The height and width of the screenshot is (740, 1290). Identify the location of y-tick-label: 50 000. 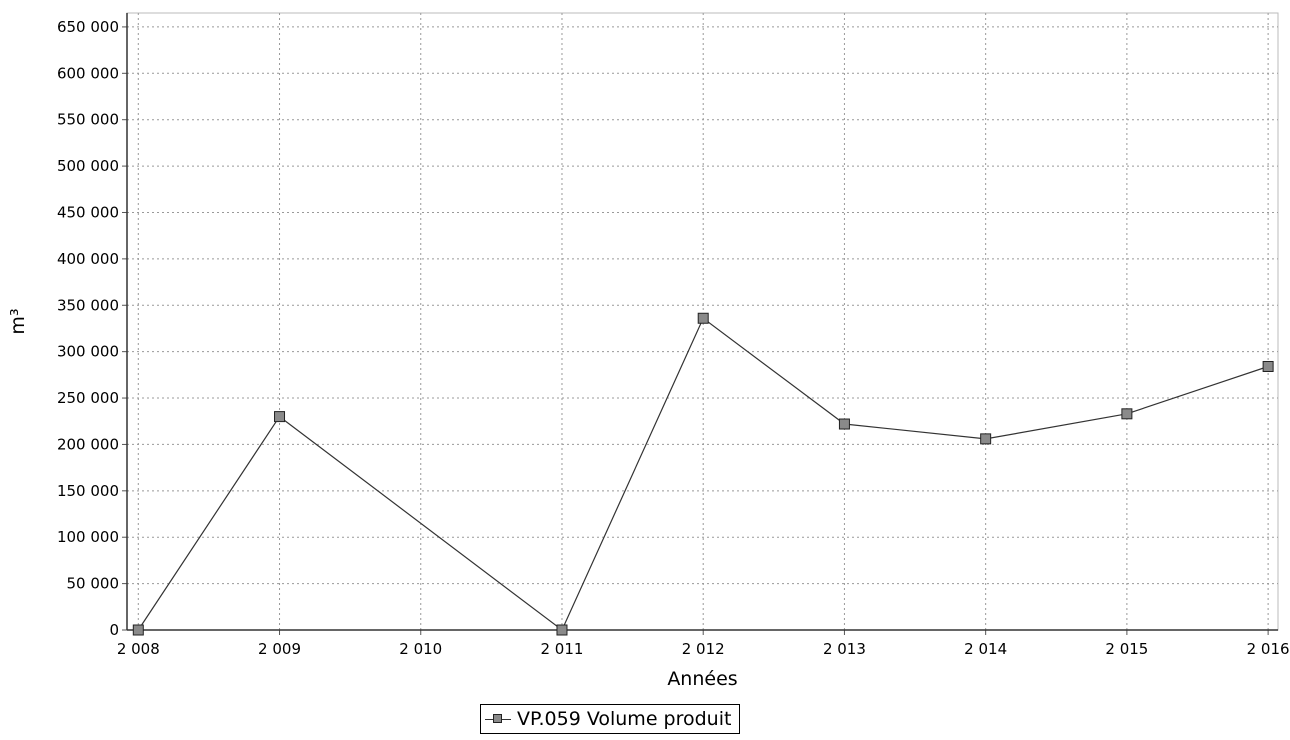
(93, 584).